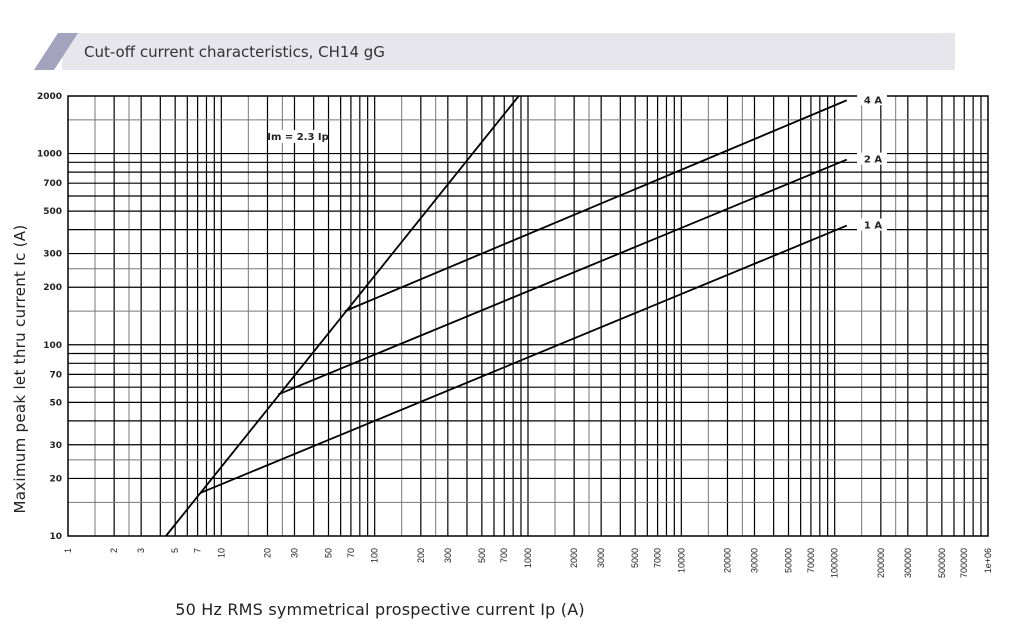 The height and width of the screenshot is (642, 1029). What do you see at coordinates (727, 560) in the screenshot?
I see `x-tick-label: 20000` at bounding box center [727, 560].